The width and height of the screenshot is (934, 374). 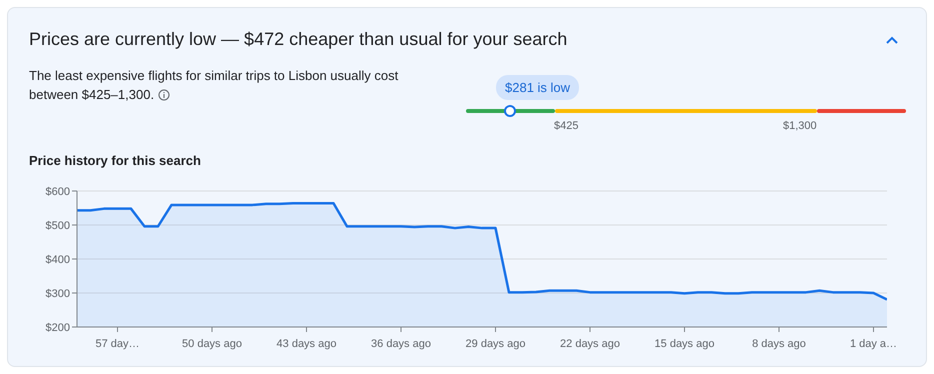 What do you see at coordinates (58, 294) in the screenshot?
I see `y-tick-label: $300` at bounding box center [58, 294].